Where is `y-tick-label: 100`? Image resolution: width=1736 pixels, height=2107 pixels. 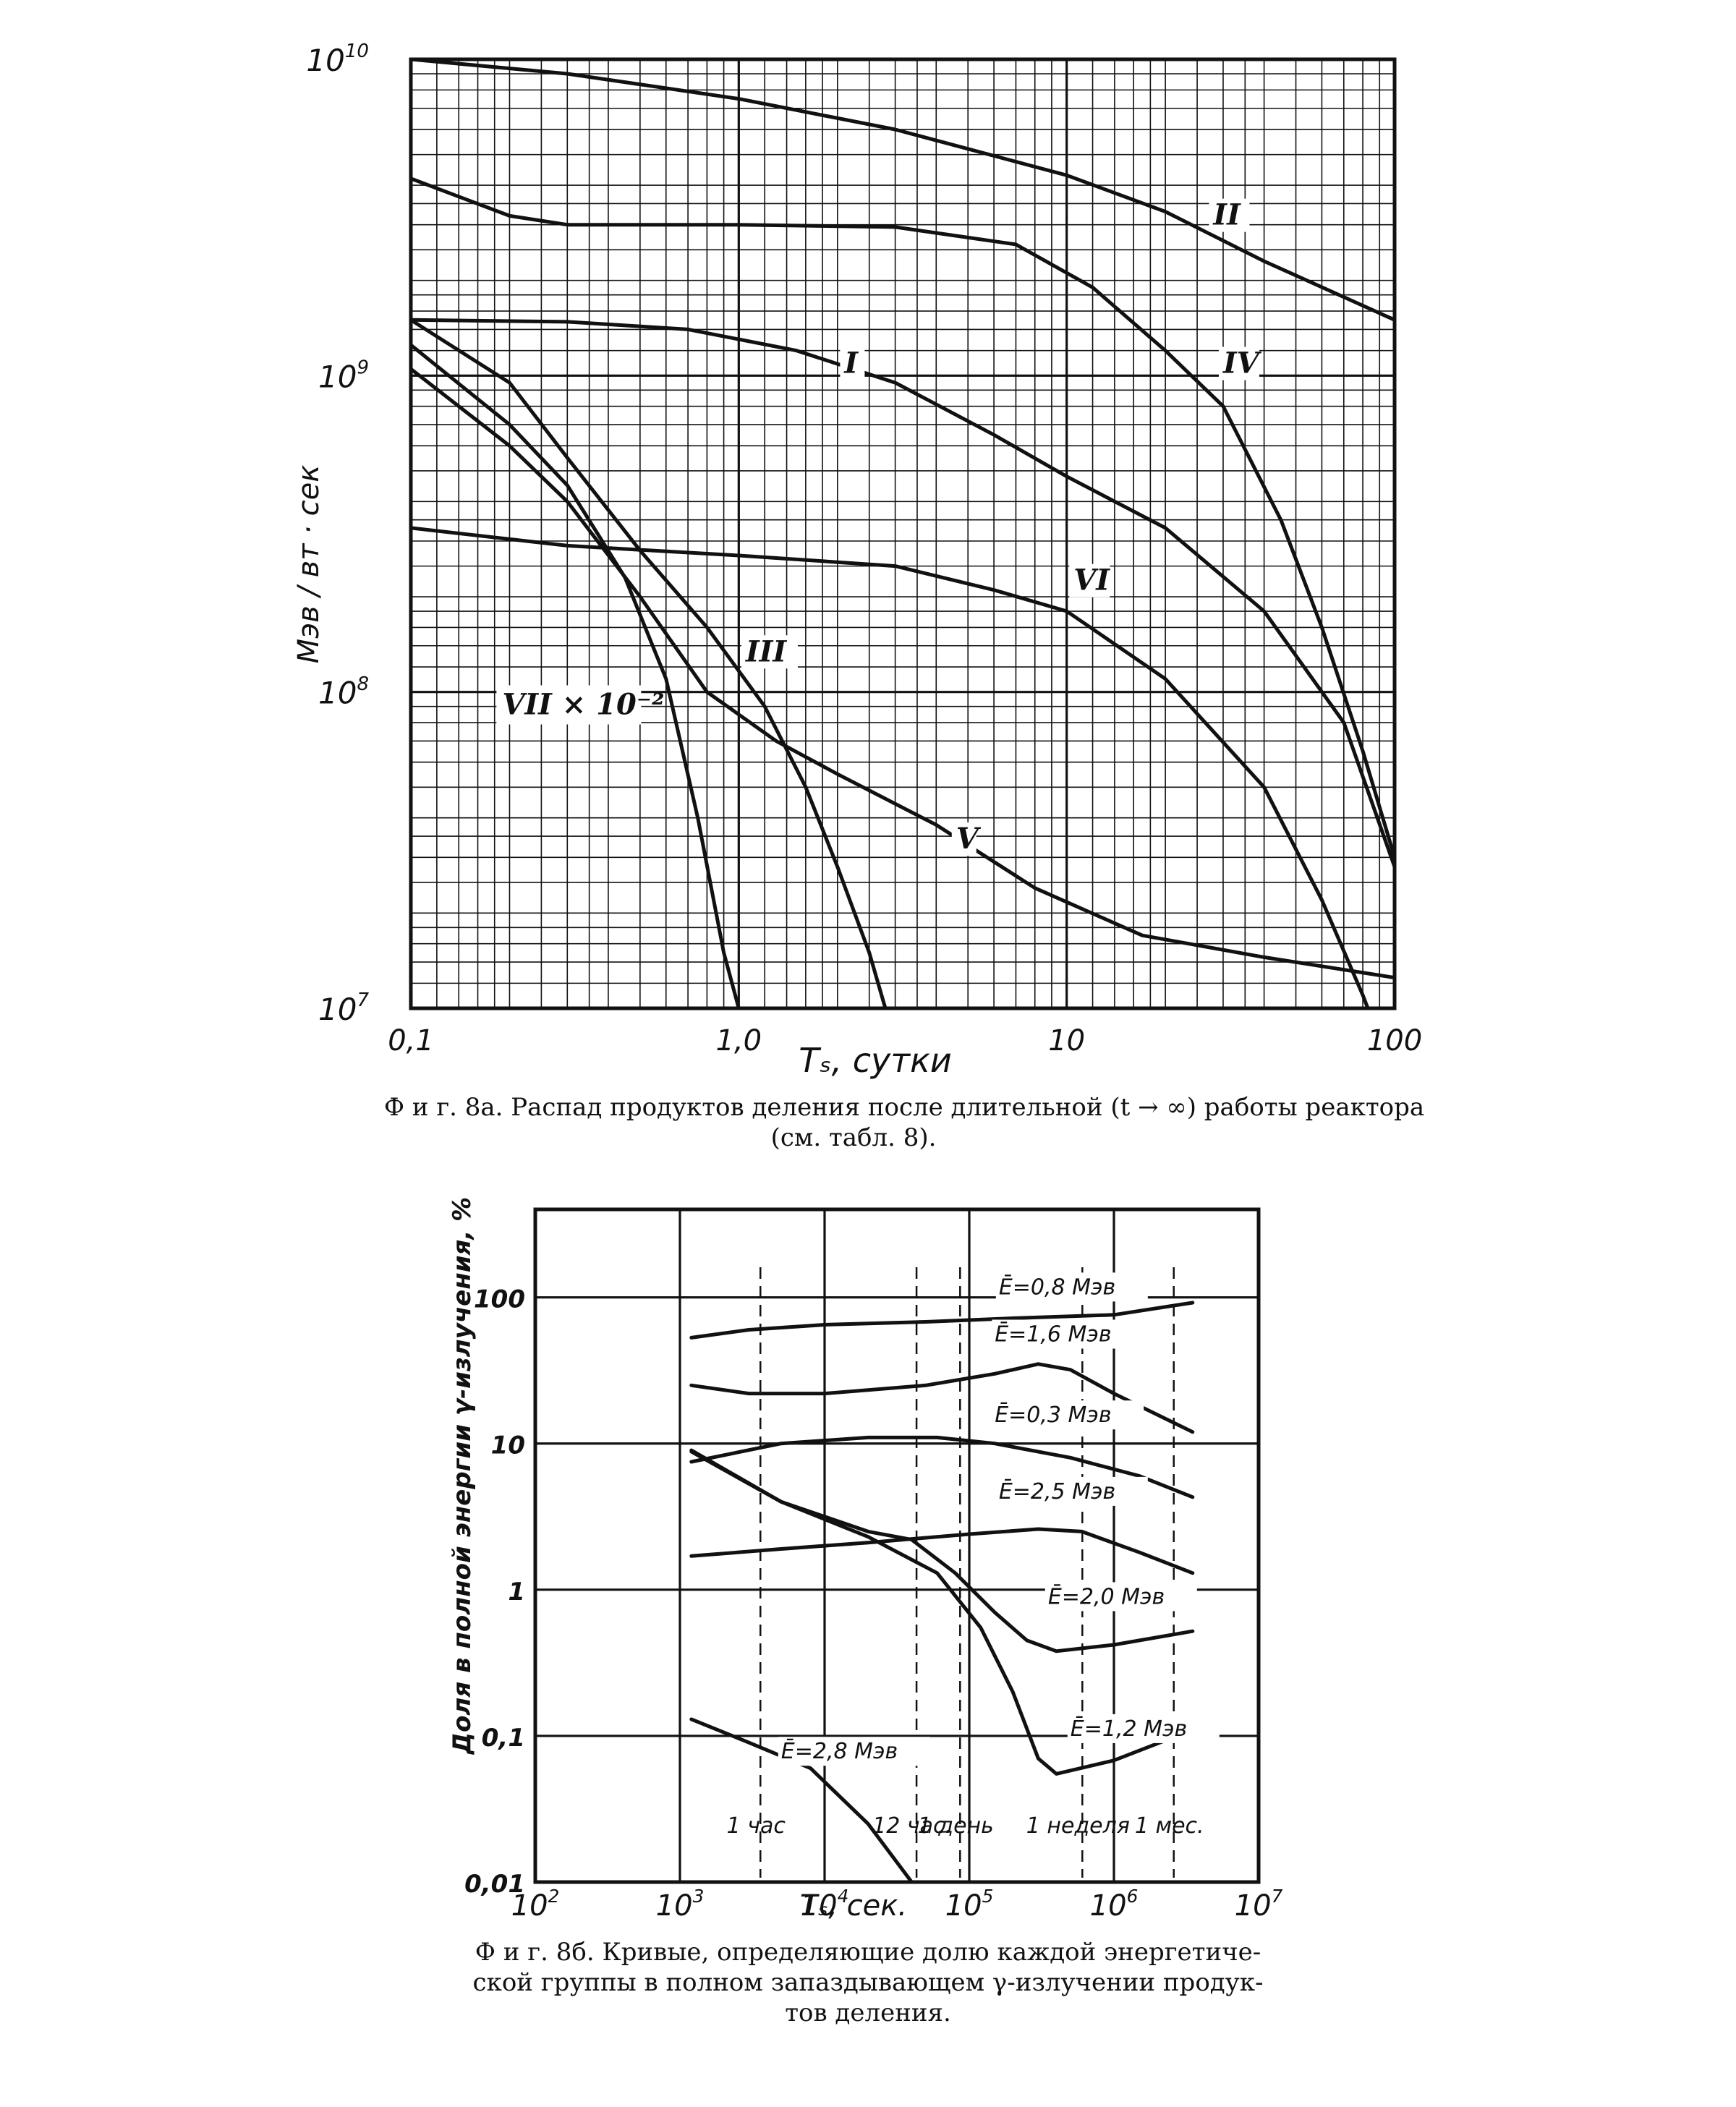
y-tick-label: 100 is located at coordinates (499, 1299).